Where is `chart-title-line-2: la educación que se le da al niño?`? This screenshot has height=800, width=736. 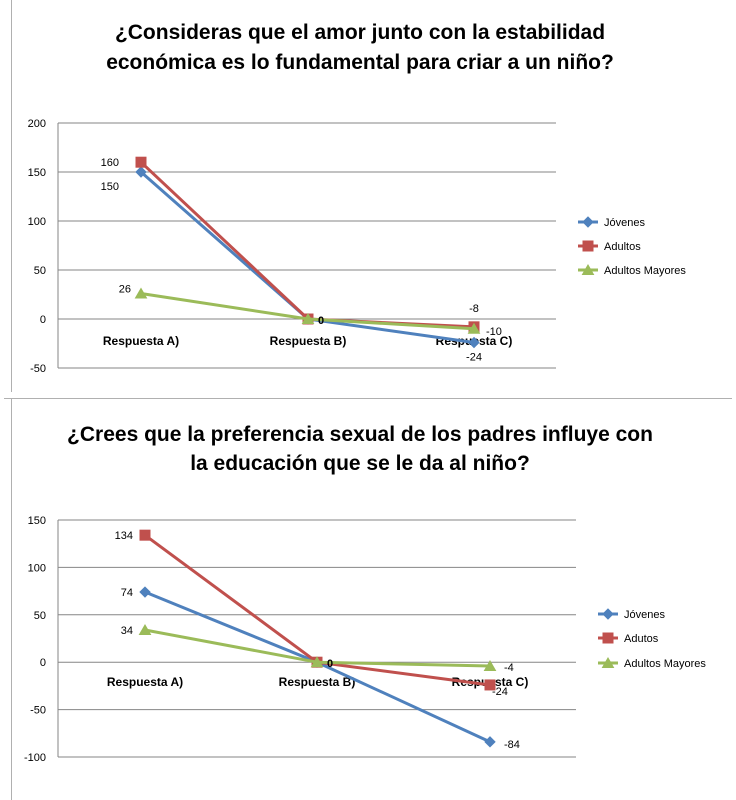
chart-title-line-2: la educación que se le da al niño? is located at coordinates (360, 463).